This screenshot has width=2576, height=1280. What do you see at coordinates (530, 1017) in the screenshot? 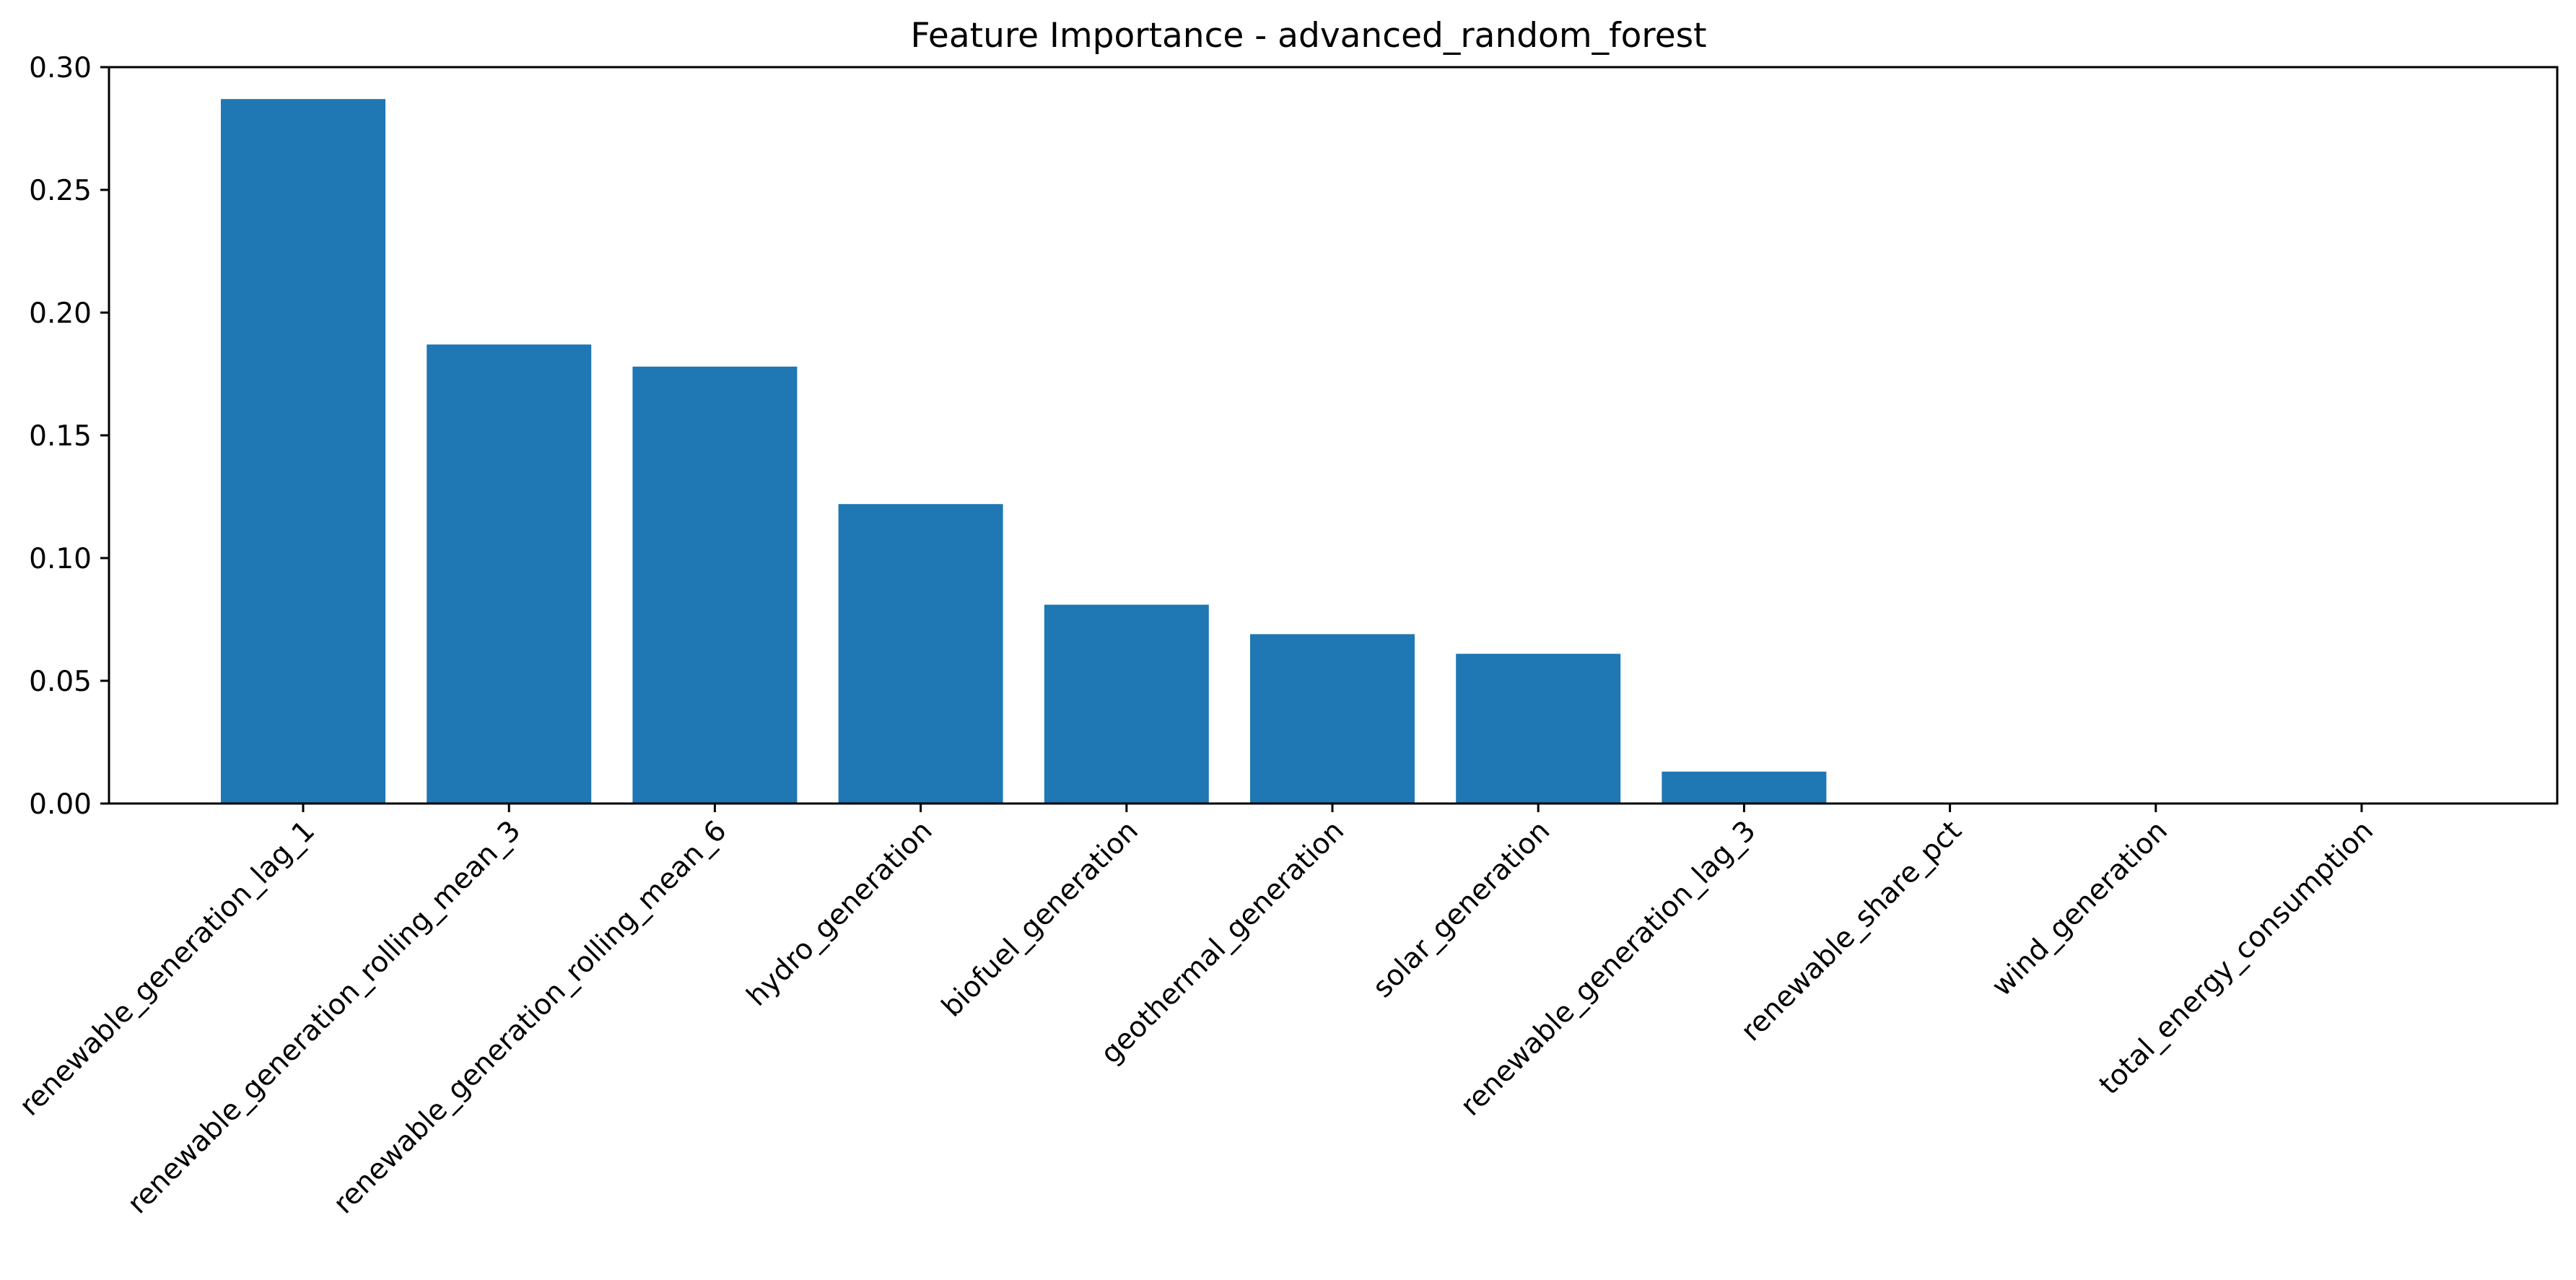
I see `x-tick-label: renewable_generation_rolling_mean_6` at bounding box center [530, 1017].